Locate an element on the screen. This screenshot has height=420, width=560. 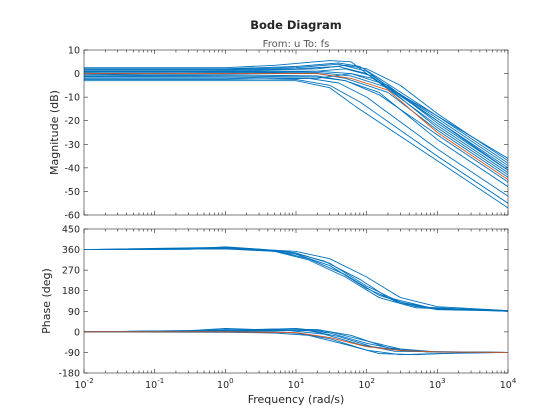
magnitude-y-tick-label: -60 is located at coordinates (72, 216).